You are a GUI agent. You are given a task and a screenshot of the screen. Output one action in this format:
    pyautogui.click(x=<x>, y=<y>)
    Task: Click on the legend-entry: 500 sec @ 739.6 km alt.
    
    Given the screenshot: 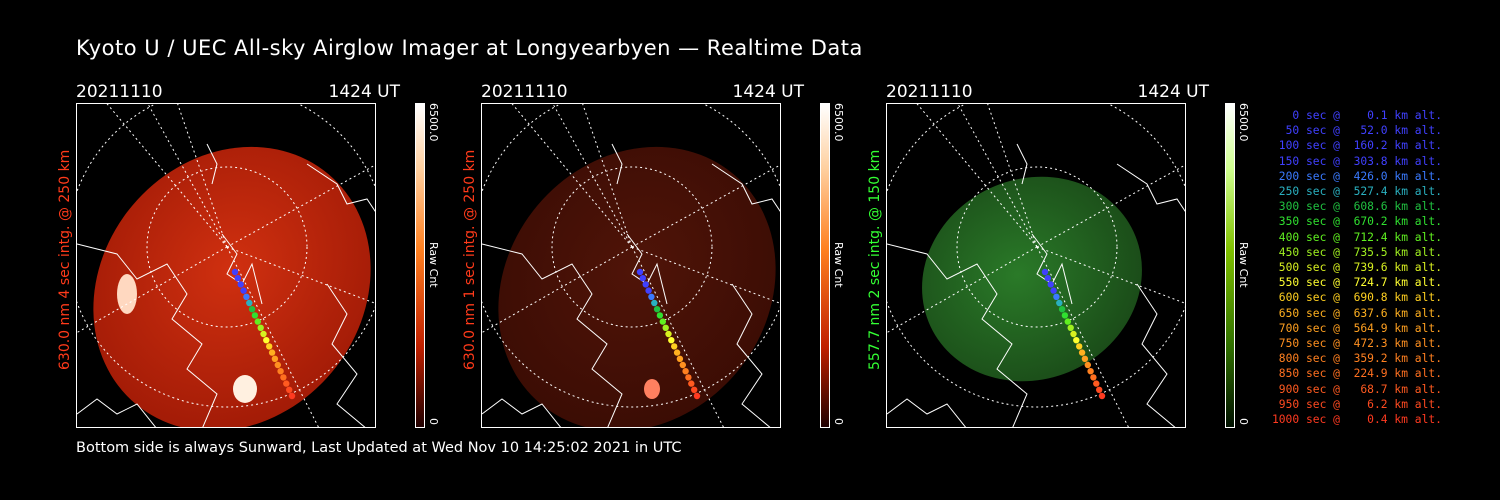 What is the action you would take?
    pyautogui.click(x=1360, y=268)
    